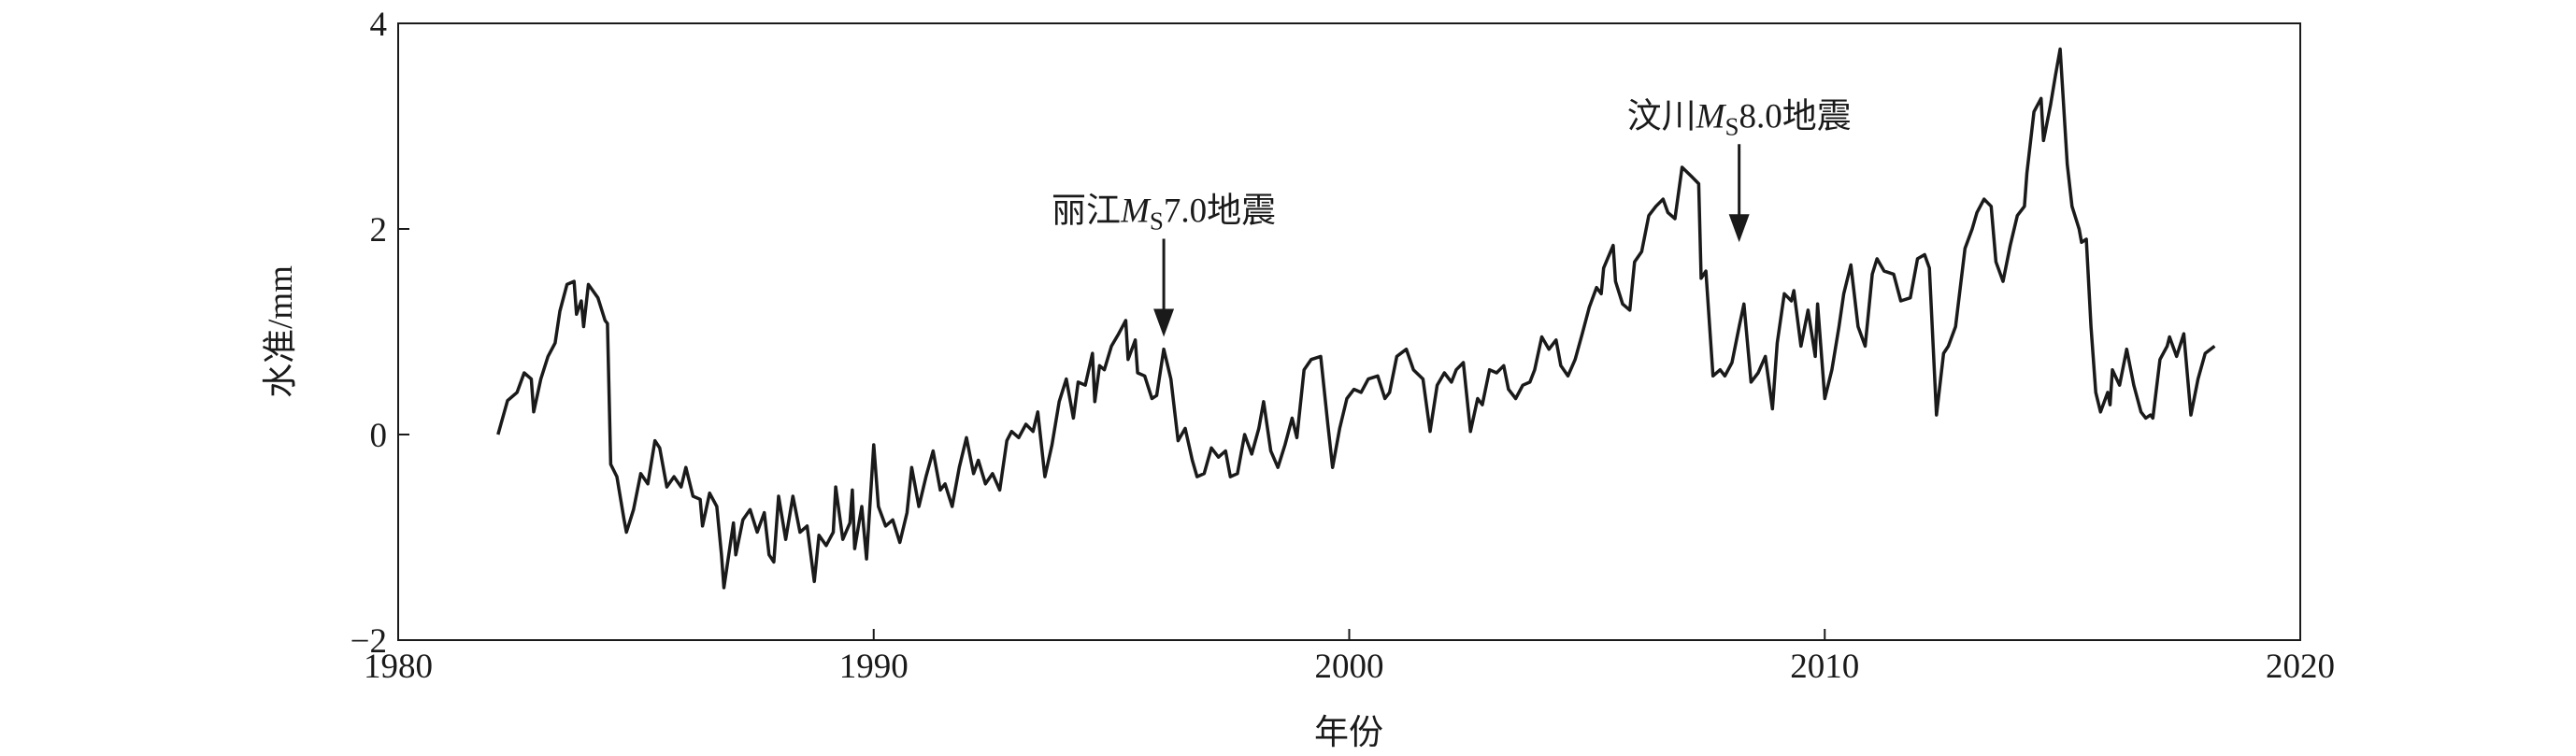 The width and height of the screenshot is (2576, 756). I want to click on annotation-label: 丽江MS7.0地震, so click(1164, 214).